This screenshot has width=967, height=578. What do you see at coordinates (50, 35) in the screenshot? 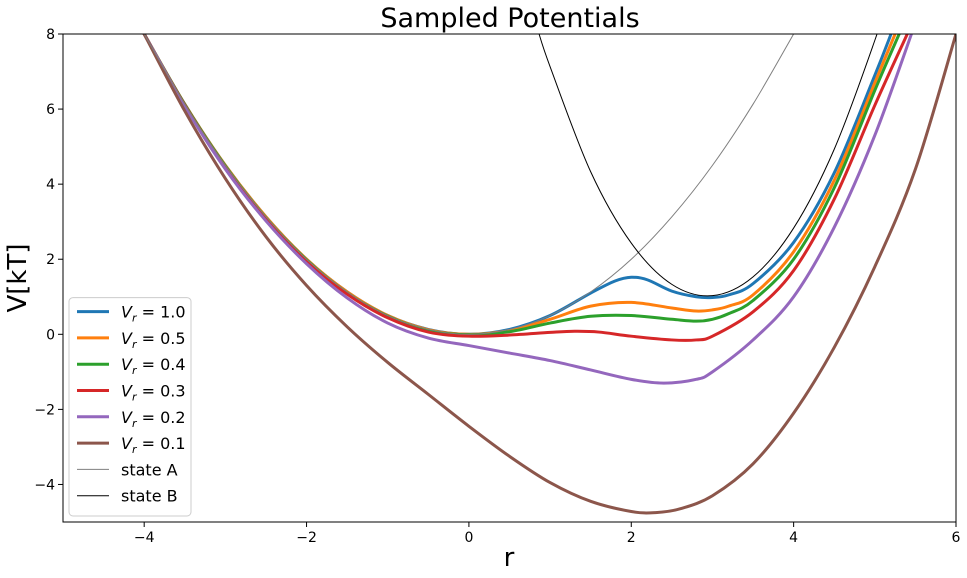
I see `y-tick-label: 8` at bounding box center [50, 35].